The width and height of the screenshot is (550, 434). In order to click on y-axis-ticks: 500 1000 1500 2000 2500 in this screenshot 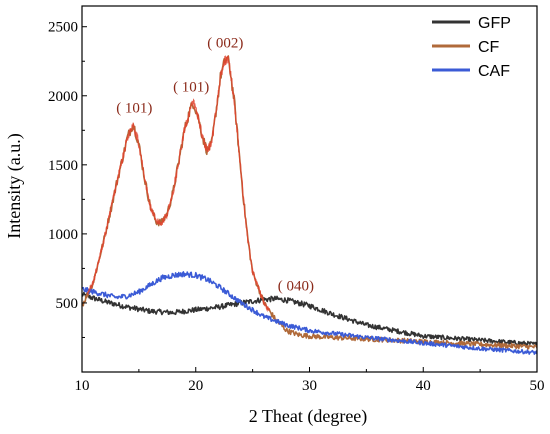, I will do `click(67, 179)`.